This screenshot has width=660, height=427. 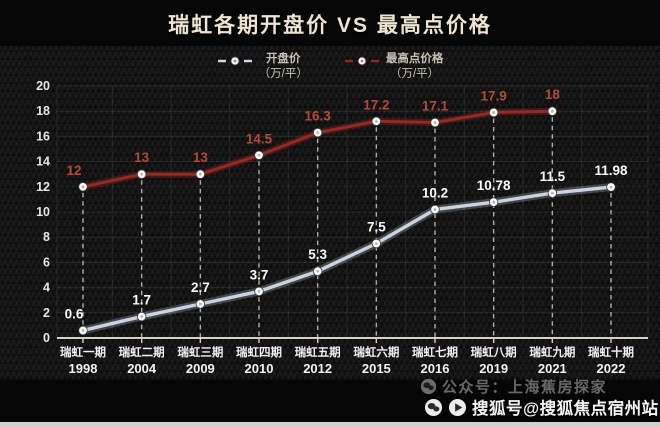 I want to click on open-value-label: 2.7, so click(x=200, y=287).